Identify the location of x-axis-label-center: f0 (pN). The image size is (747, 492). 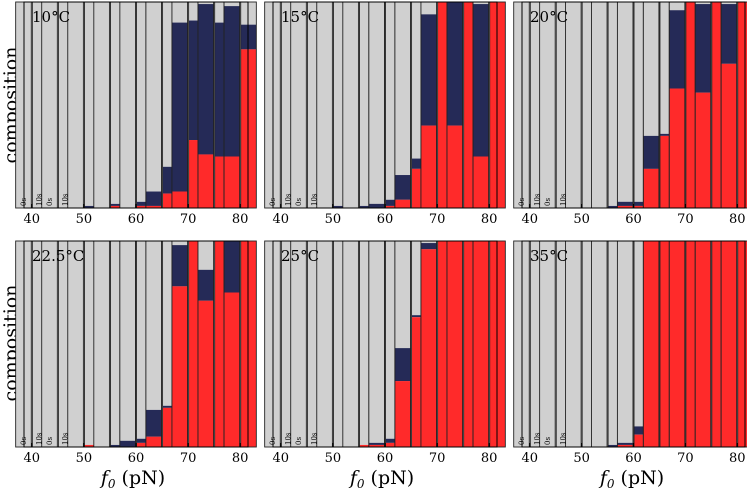
(381, 479).